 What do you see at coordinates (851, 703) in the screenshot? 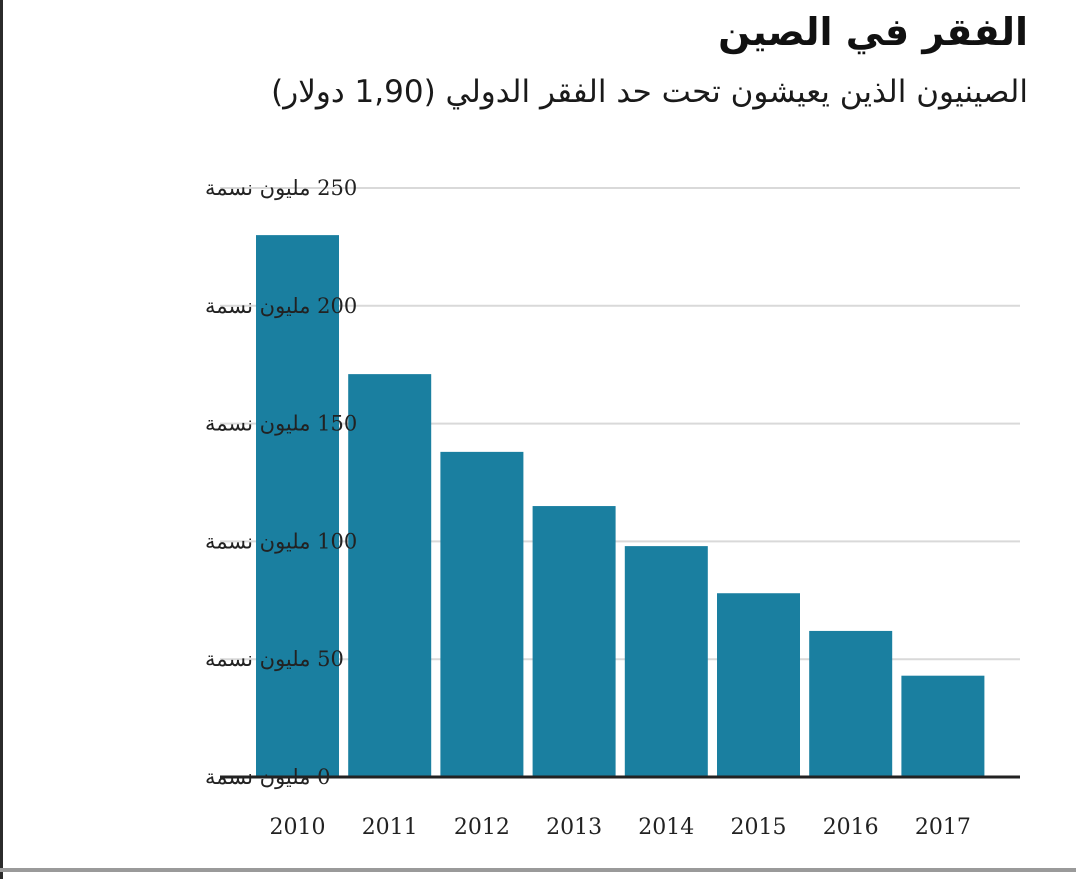
I see `bar-2016` at bounding box center [851, 703].